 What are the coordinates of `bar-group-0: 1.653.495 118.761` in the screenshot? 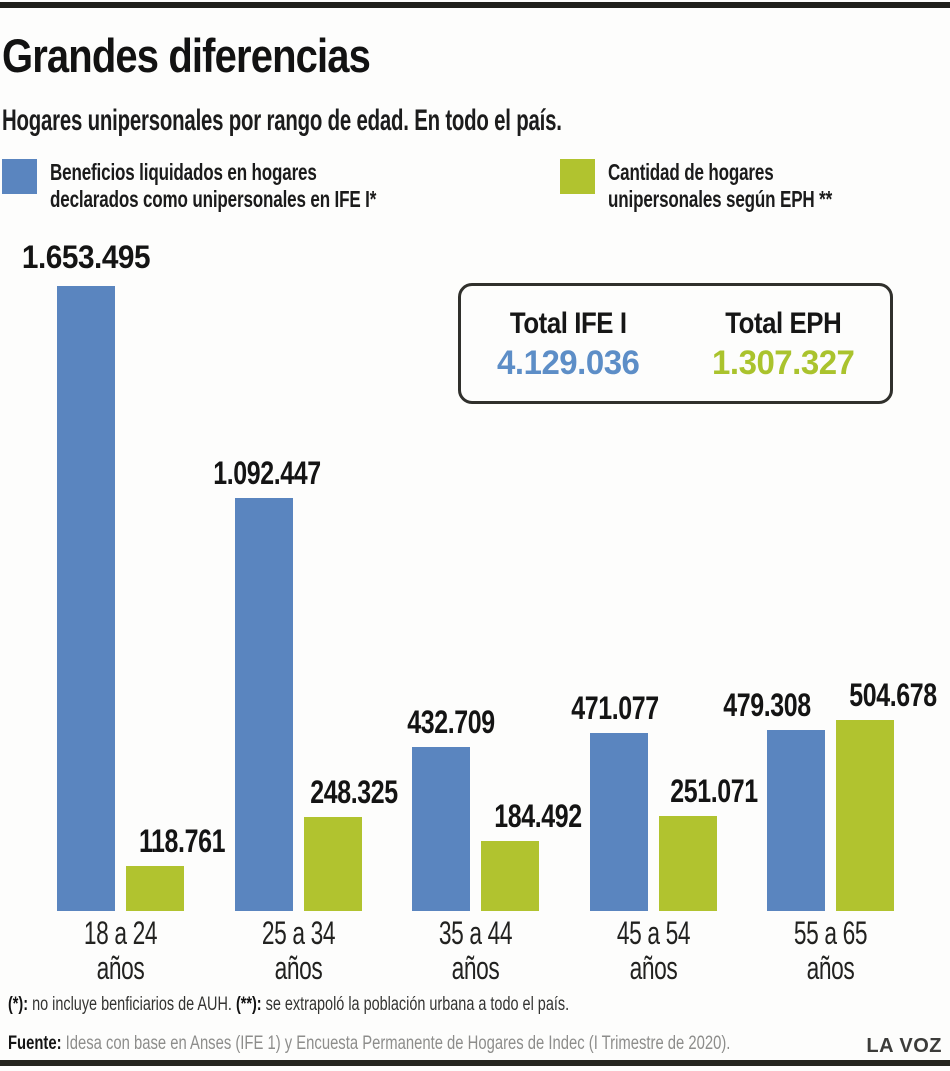 It's located at (123, 575).